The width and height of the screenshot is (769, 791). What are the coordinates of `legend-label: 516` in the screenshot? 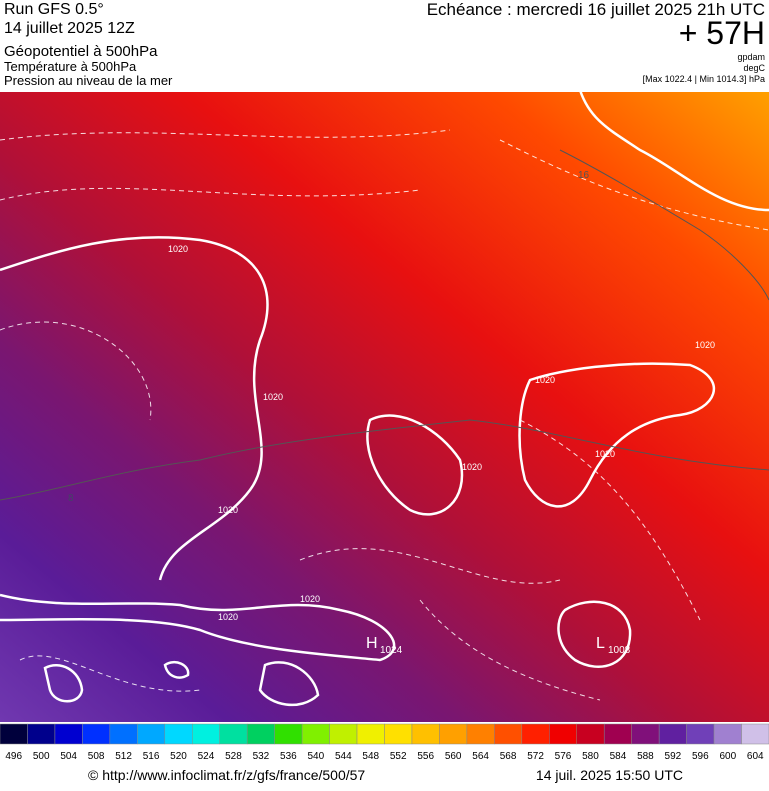 It's located at (151, 756).